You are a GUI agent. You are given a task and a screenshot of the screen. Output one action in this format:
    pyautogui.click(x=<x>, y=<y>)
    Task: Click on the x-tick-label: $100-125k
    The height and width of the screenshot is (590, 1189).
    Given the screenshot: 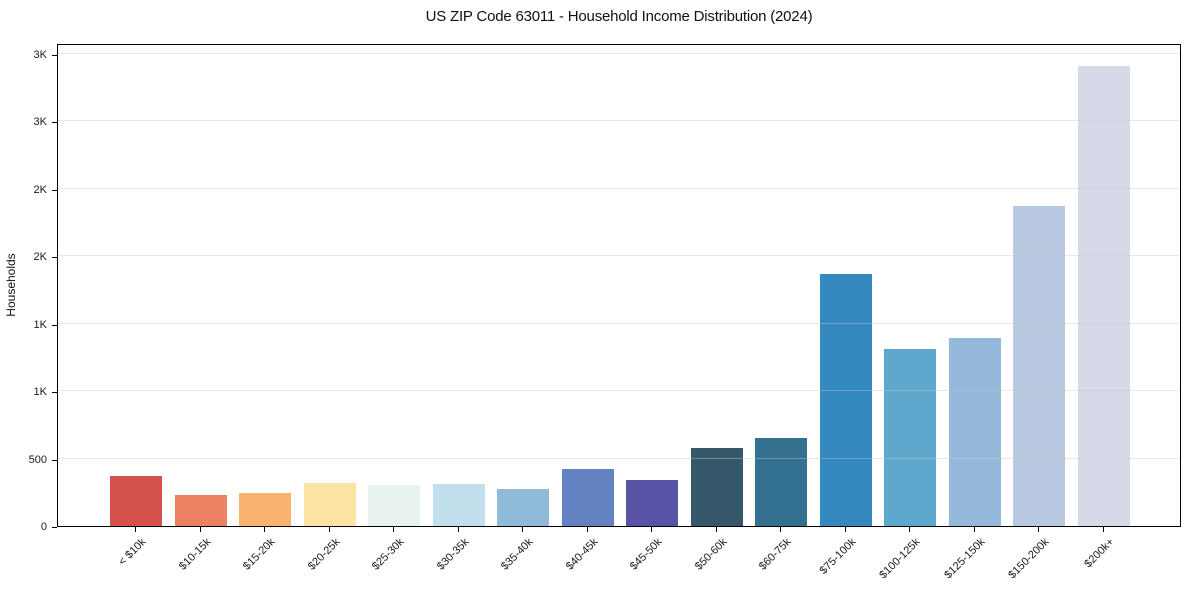 What is the action you would take?
    pyautogui.click(x=900, y=559)
    